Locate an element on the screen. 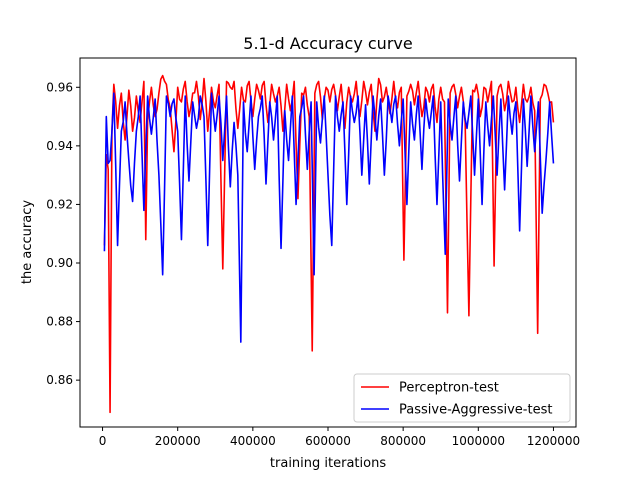 This screenshot has height=480, width=640. chart-title: 5.1-d Accuracy curve is located at coordinates (327, 43).